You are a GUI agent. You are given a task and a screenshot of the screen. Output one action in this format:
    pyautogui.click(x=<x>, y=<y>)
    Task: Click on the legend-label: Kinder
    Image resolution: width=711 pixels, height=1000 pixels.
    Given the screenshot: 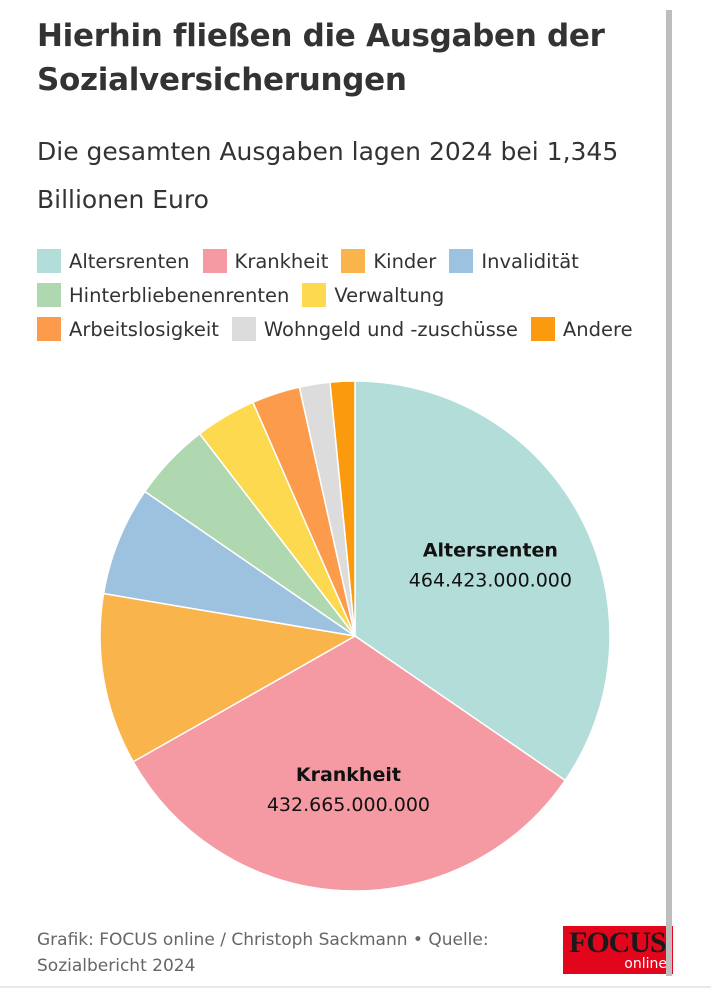 What is the action you would take?
    pyautogui.click(x=405, y=261)
    